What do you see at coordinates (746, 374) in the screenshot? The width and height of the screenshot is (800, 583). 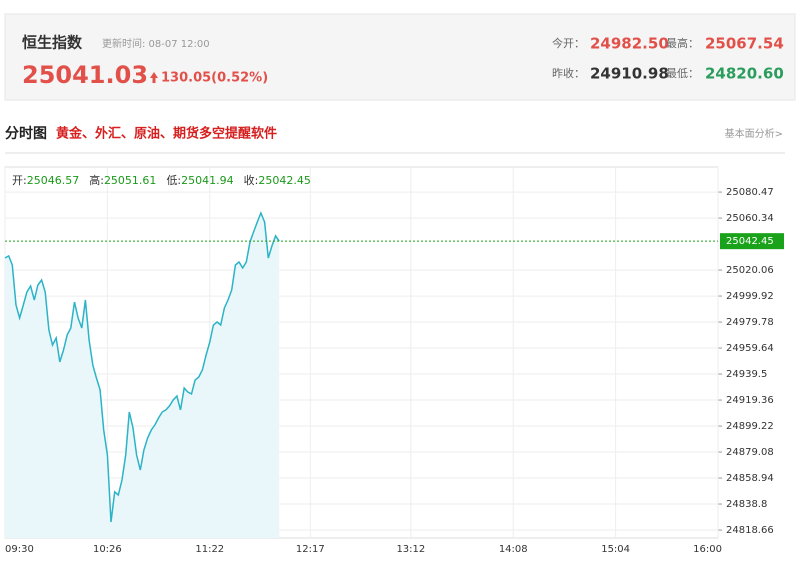 I see `y-tick-label: 24939.5` at bounding box center [746, 374].